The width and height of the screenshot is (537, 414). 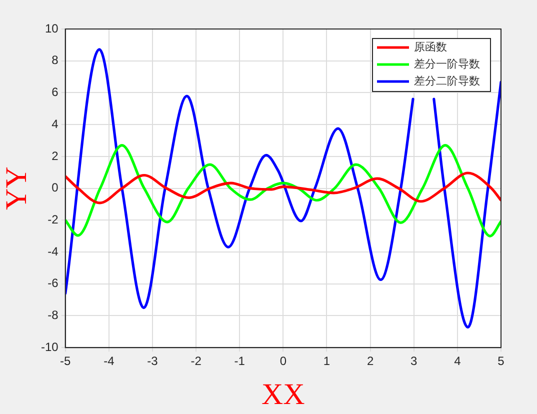 I want to click on y-tick-label: -2, so click(x=53, y=219).